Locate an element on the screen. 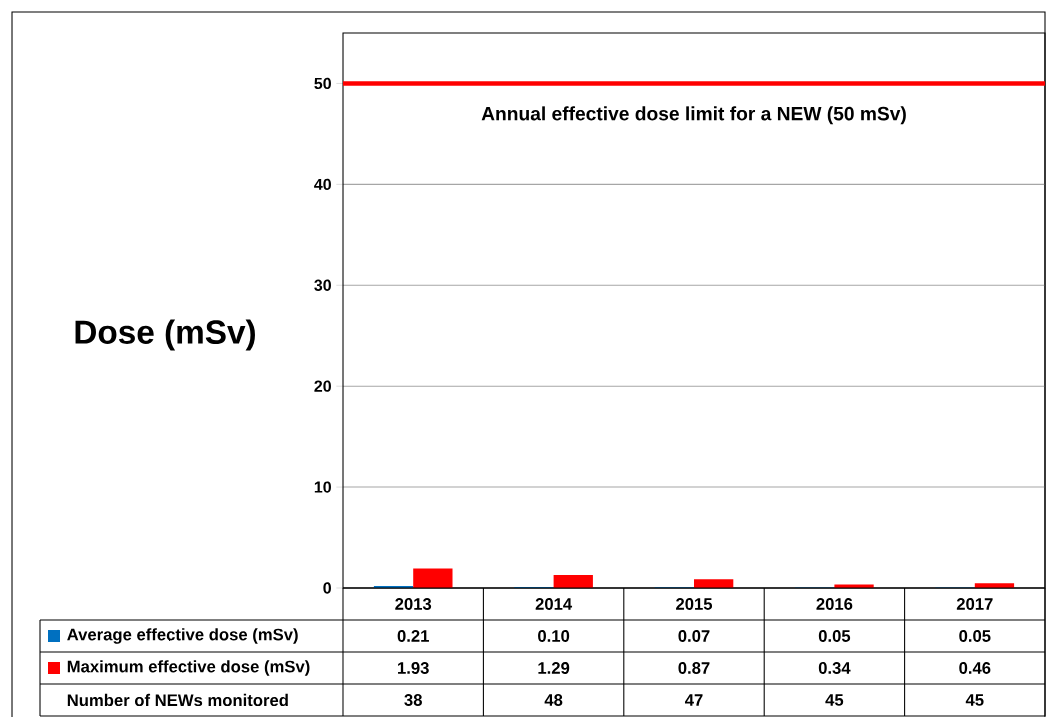 Image resolution: width=1050 pixels, height=717 pixels. y-tick-label: 20 is located at coordinates (322, 386).